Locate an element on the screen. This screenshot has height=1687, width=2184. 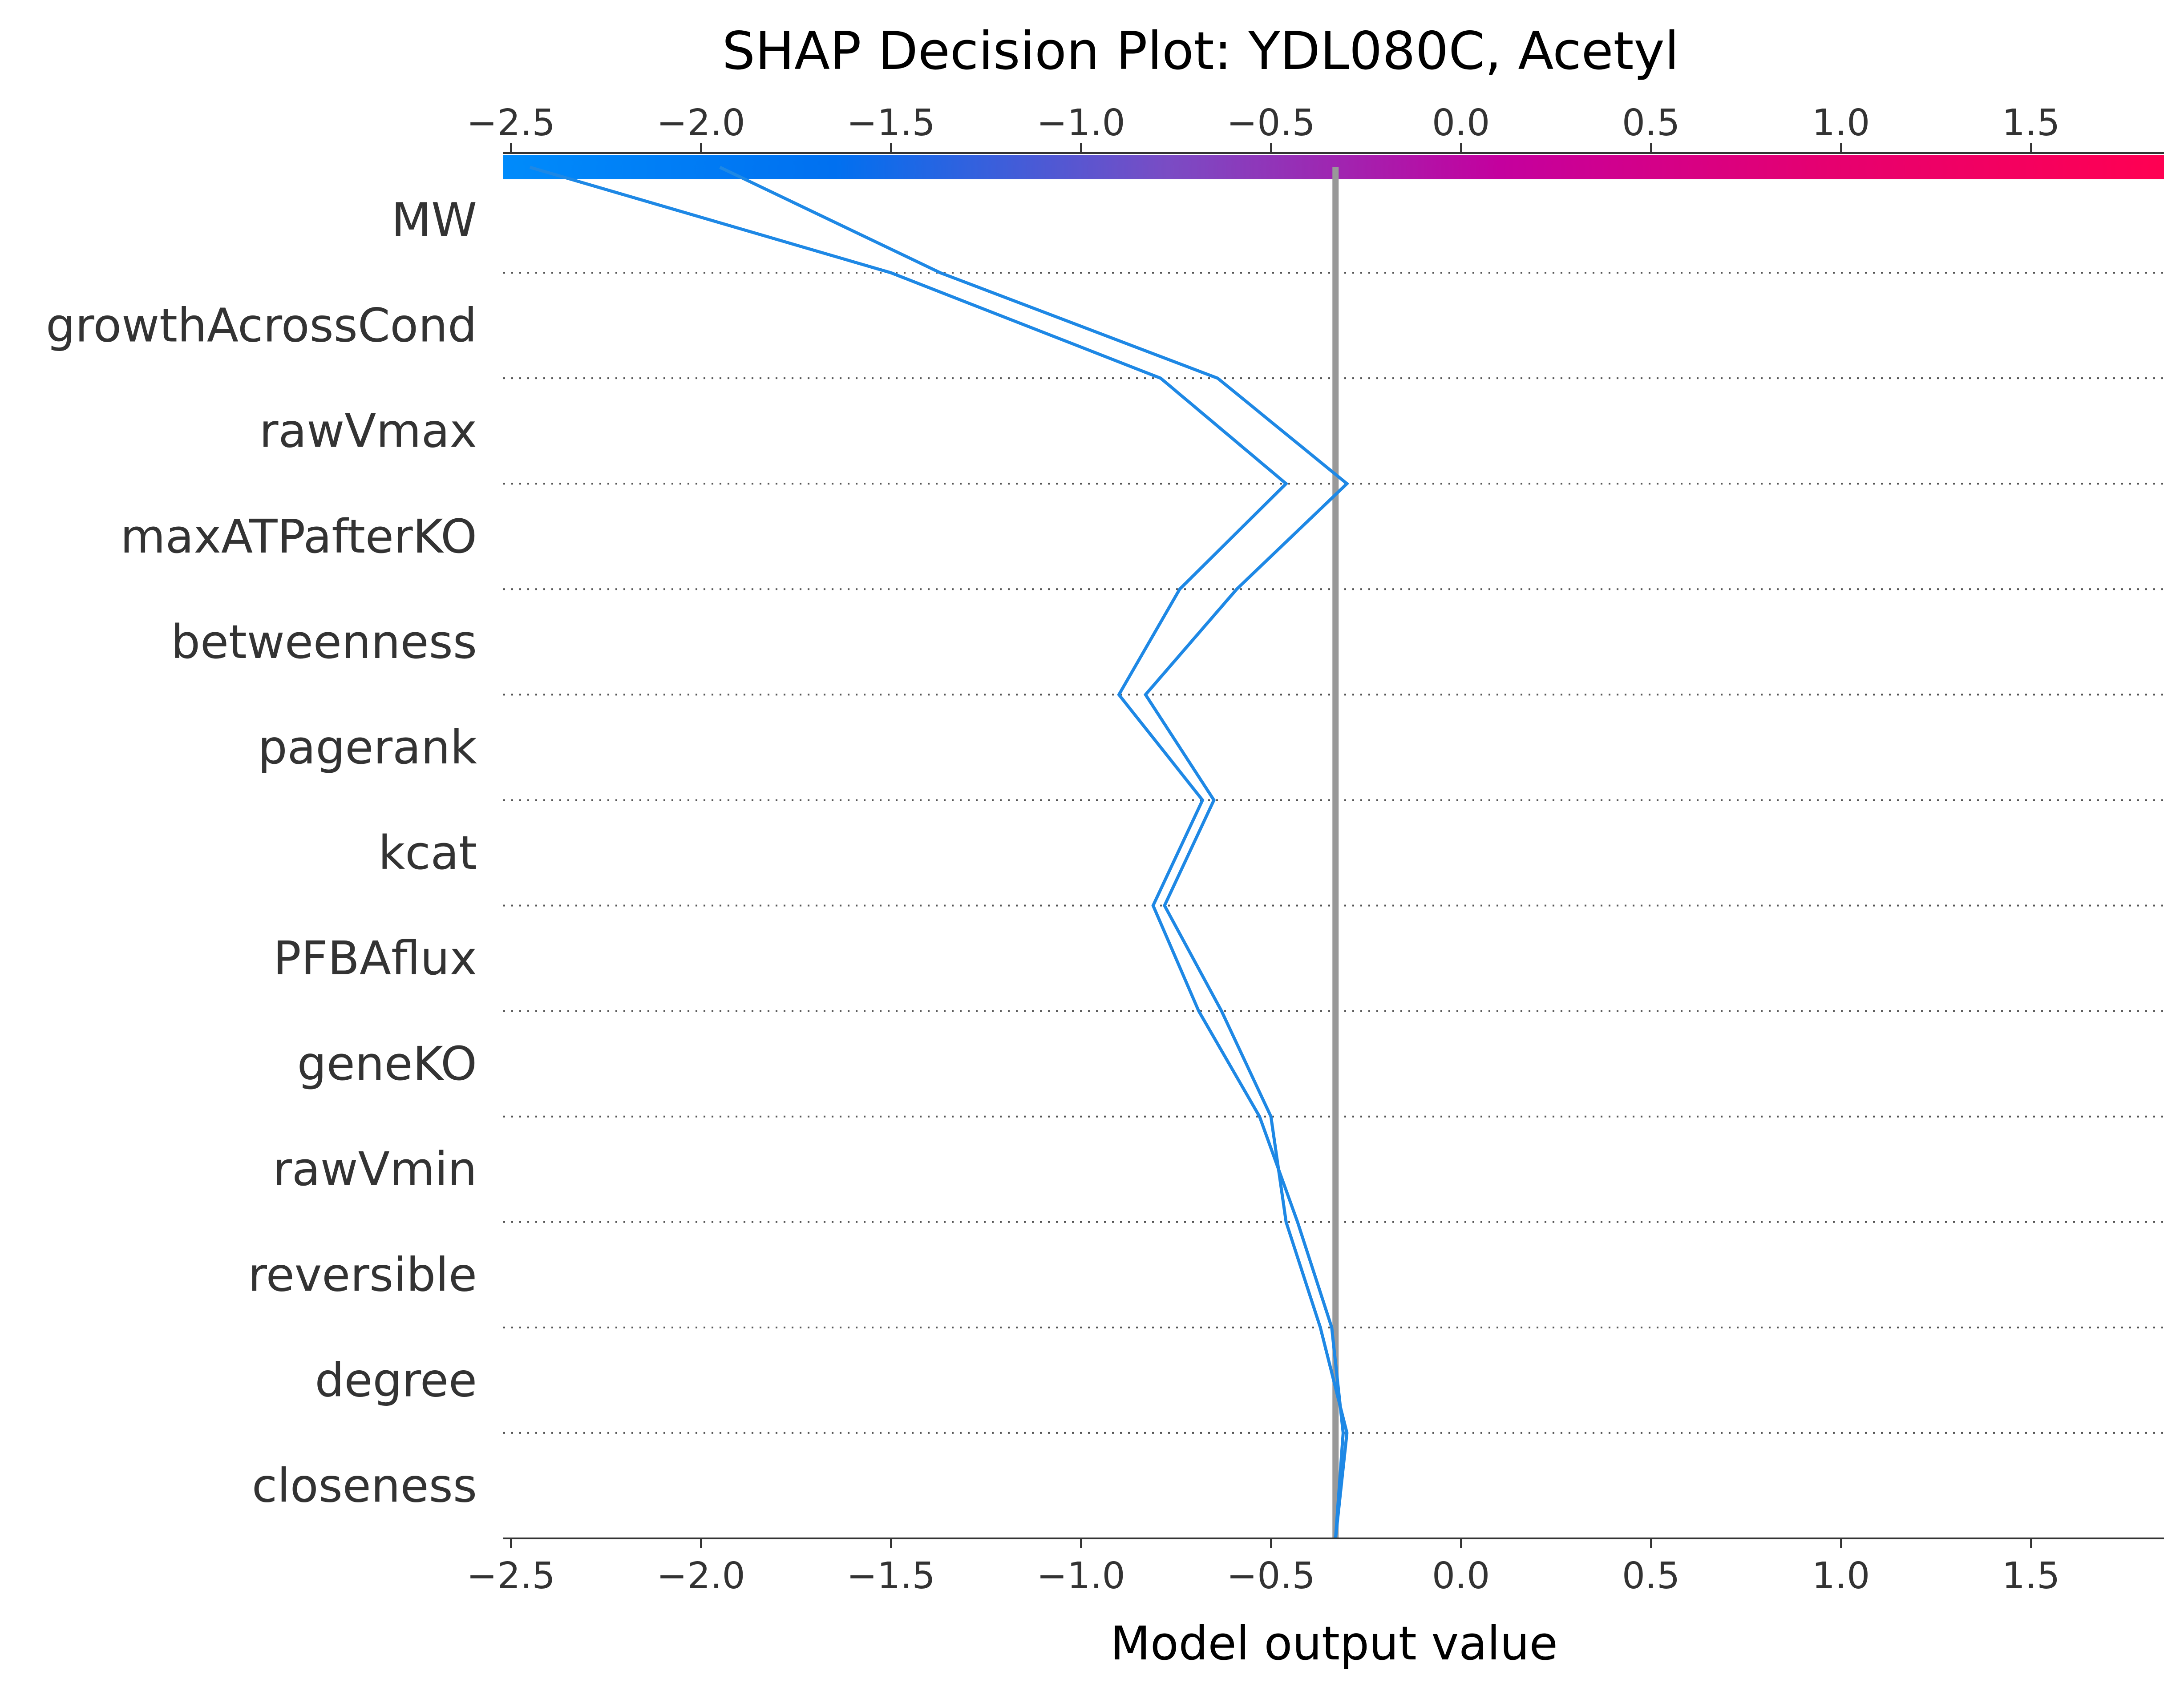
top-tick-label: −2.5 is located at coordinates (511, 123).